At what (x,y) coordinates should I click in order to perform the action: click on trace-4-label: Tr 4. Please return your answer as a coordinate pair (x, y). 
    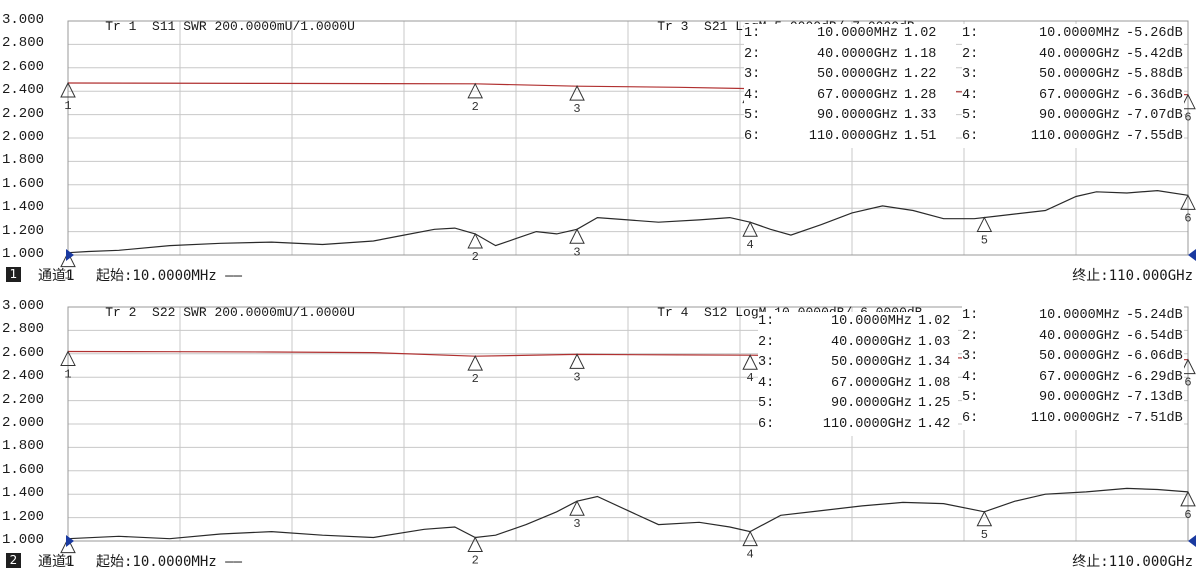
    Looking at the image, I should click on (673, 312).